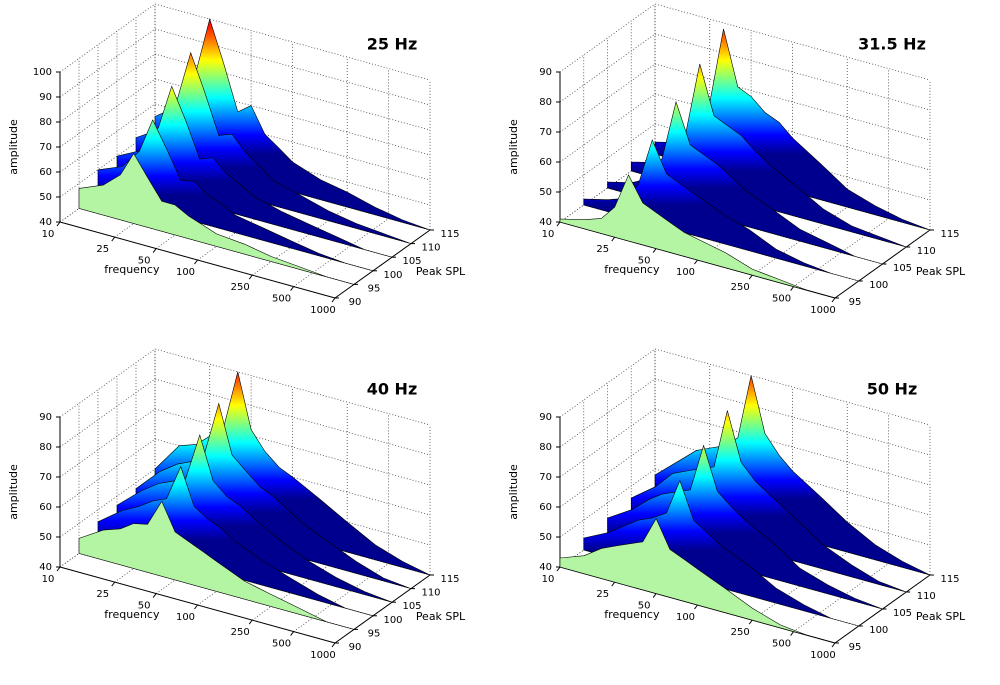 Image resolution: width=1000 pixels, height=685 pixels. Describe the element at coordinates (902, 268) in the screenshot. I see `y-tick-label: 105` at that location.